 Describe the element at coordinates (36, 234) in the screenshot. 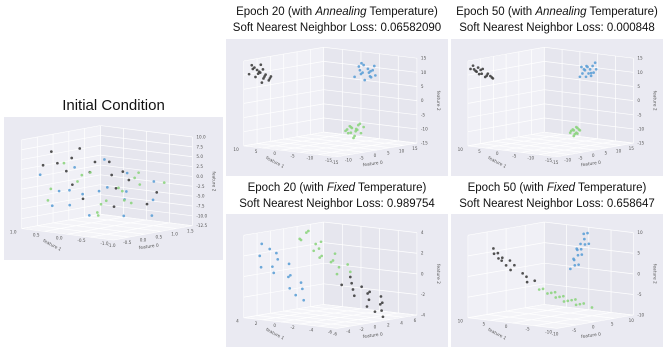

I see `tick-label: 0.5` at that location.